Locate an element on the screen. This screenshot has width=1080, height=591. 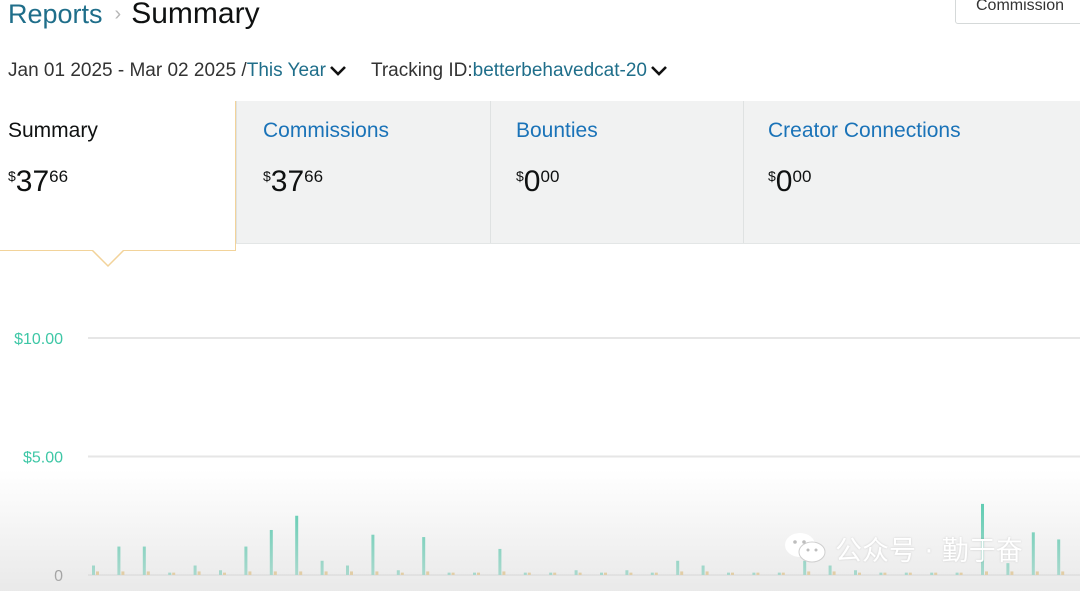
date-range-text: Jan 01 2025 - Mar 02 2025 / is located at coordinates (127, 70).